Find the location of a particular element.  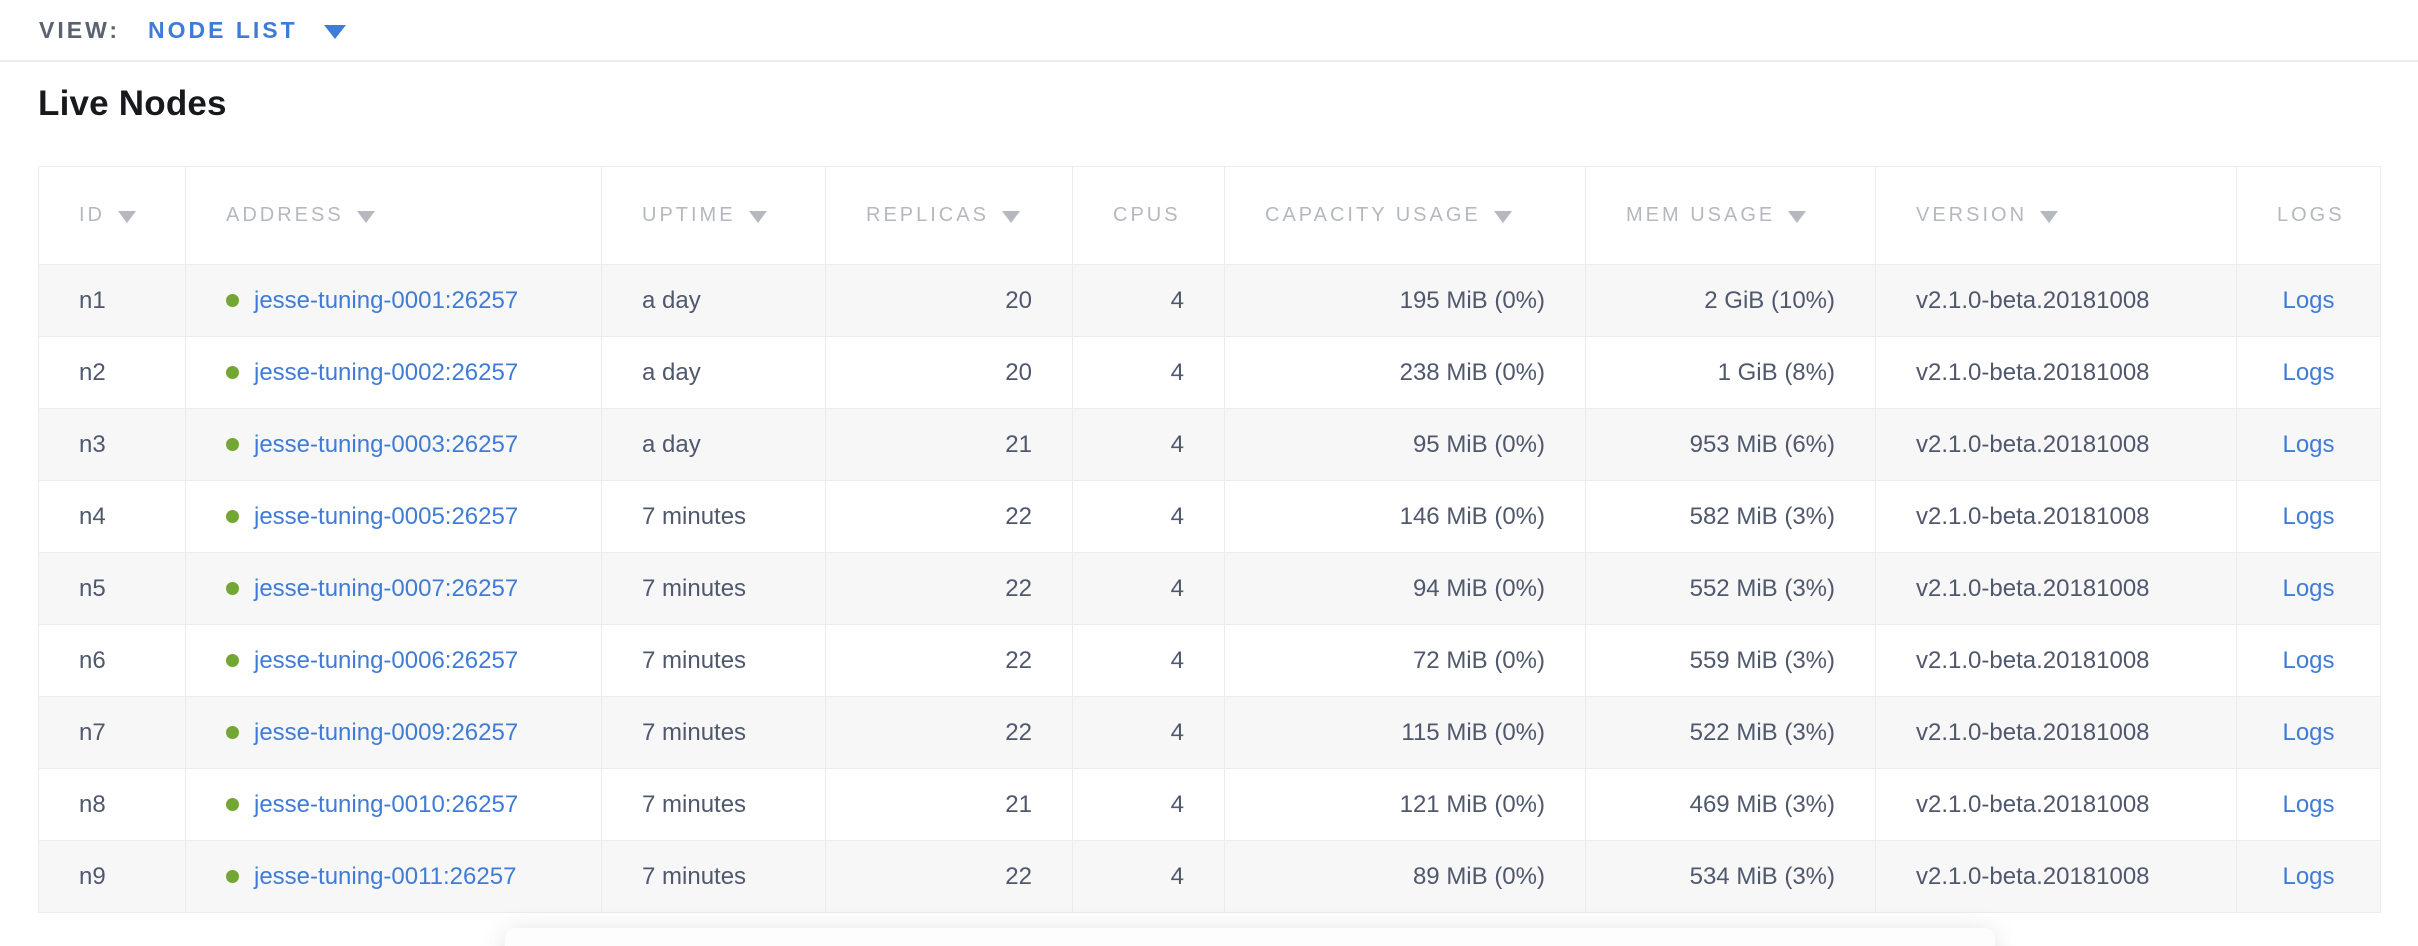

column-header-label: UPTIME is located at coordinates (689, 215).